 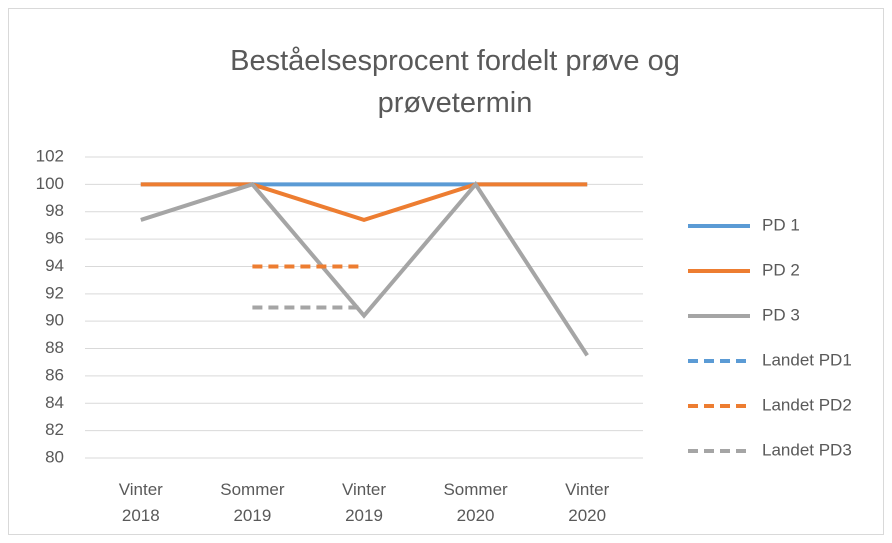 What do you see at coordinates (807, 404) in the screenshot?
I see `legend-label: Landet PD2` at bounding box center [807, 404].